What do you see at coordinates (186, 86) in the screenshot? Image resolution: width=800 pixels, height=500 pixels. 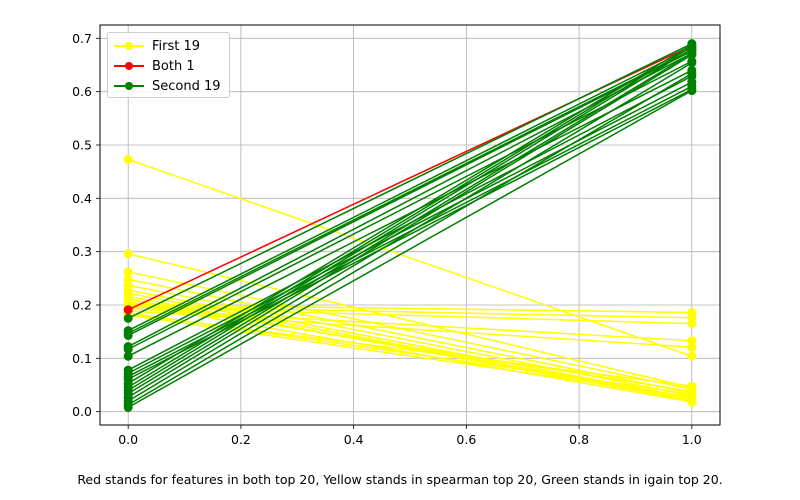 I see `legend-label-second: Second 19` at bounding box center [186, 86].